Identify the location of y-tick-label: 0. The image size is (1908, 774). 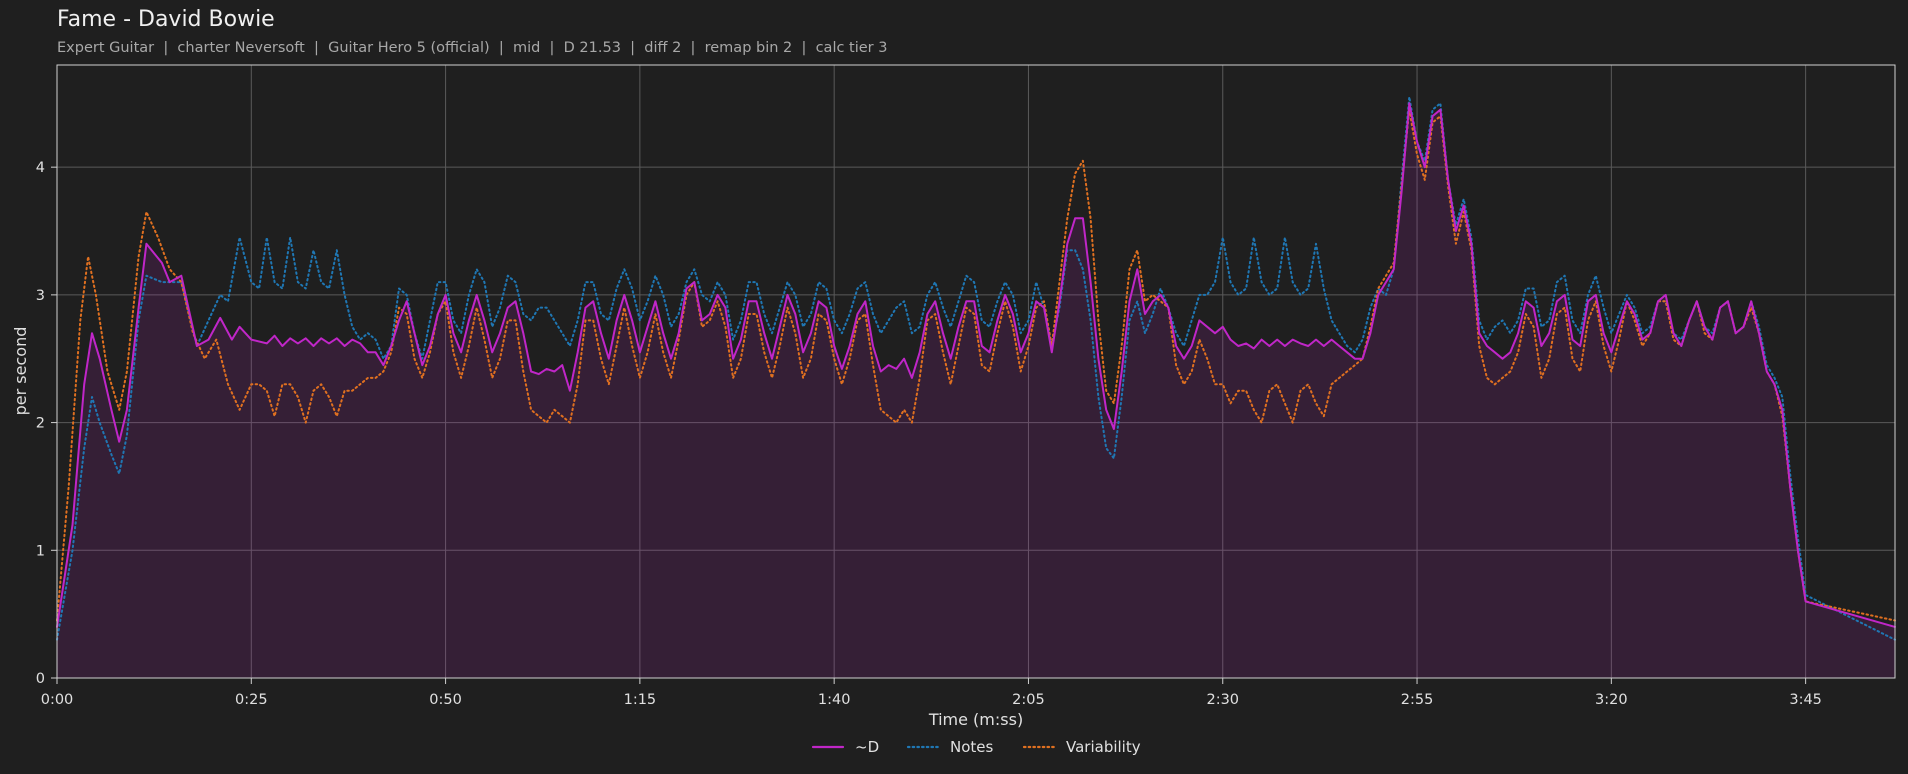
(40, 679).